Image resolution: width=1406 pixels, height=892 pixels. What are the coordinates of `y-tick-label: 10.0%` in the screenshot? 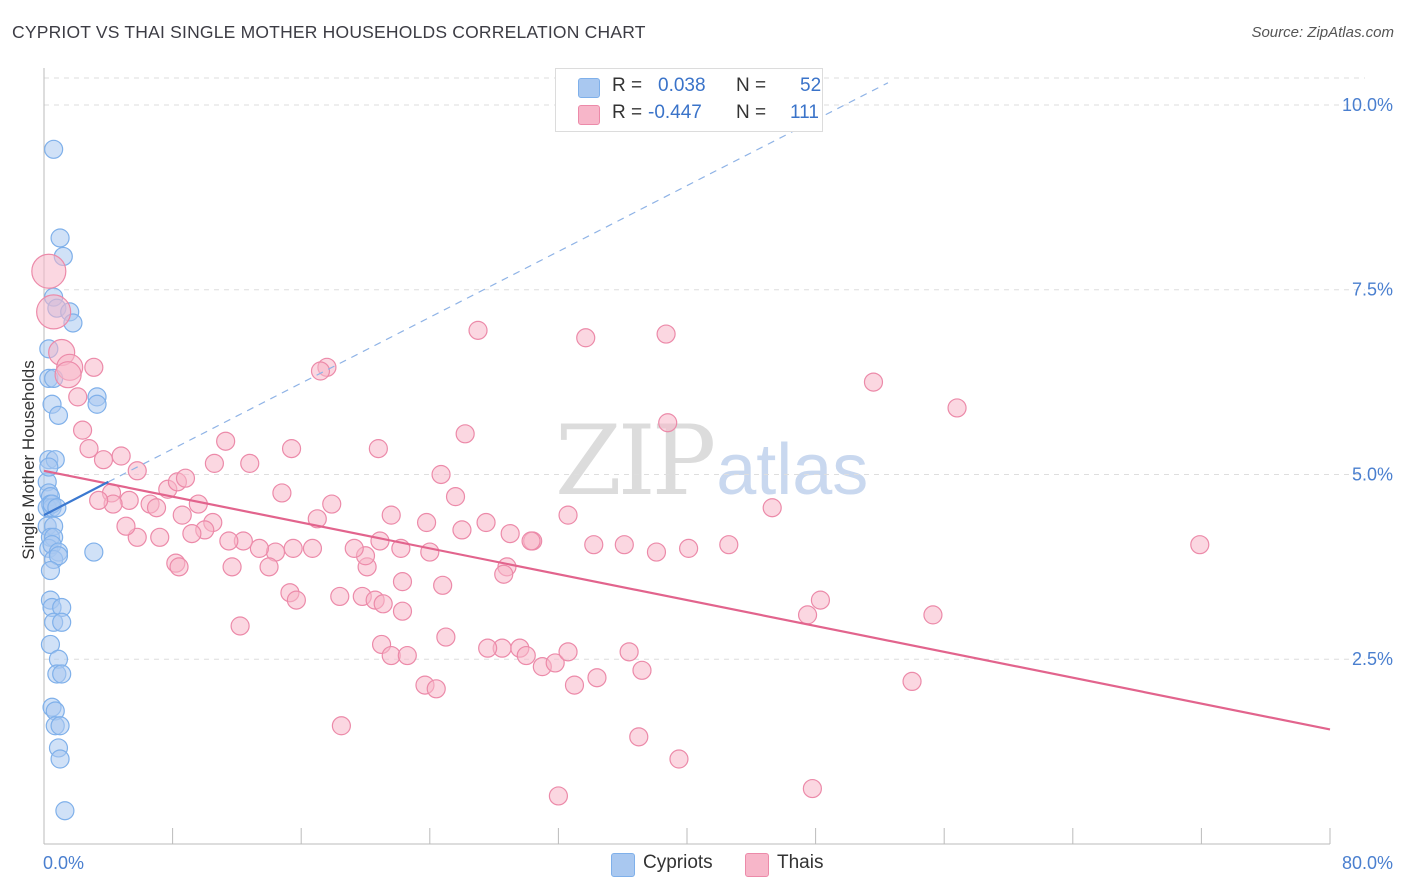 It's located at (1367, 105).